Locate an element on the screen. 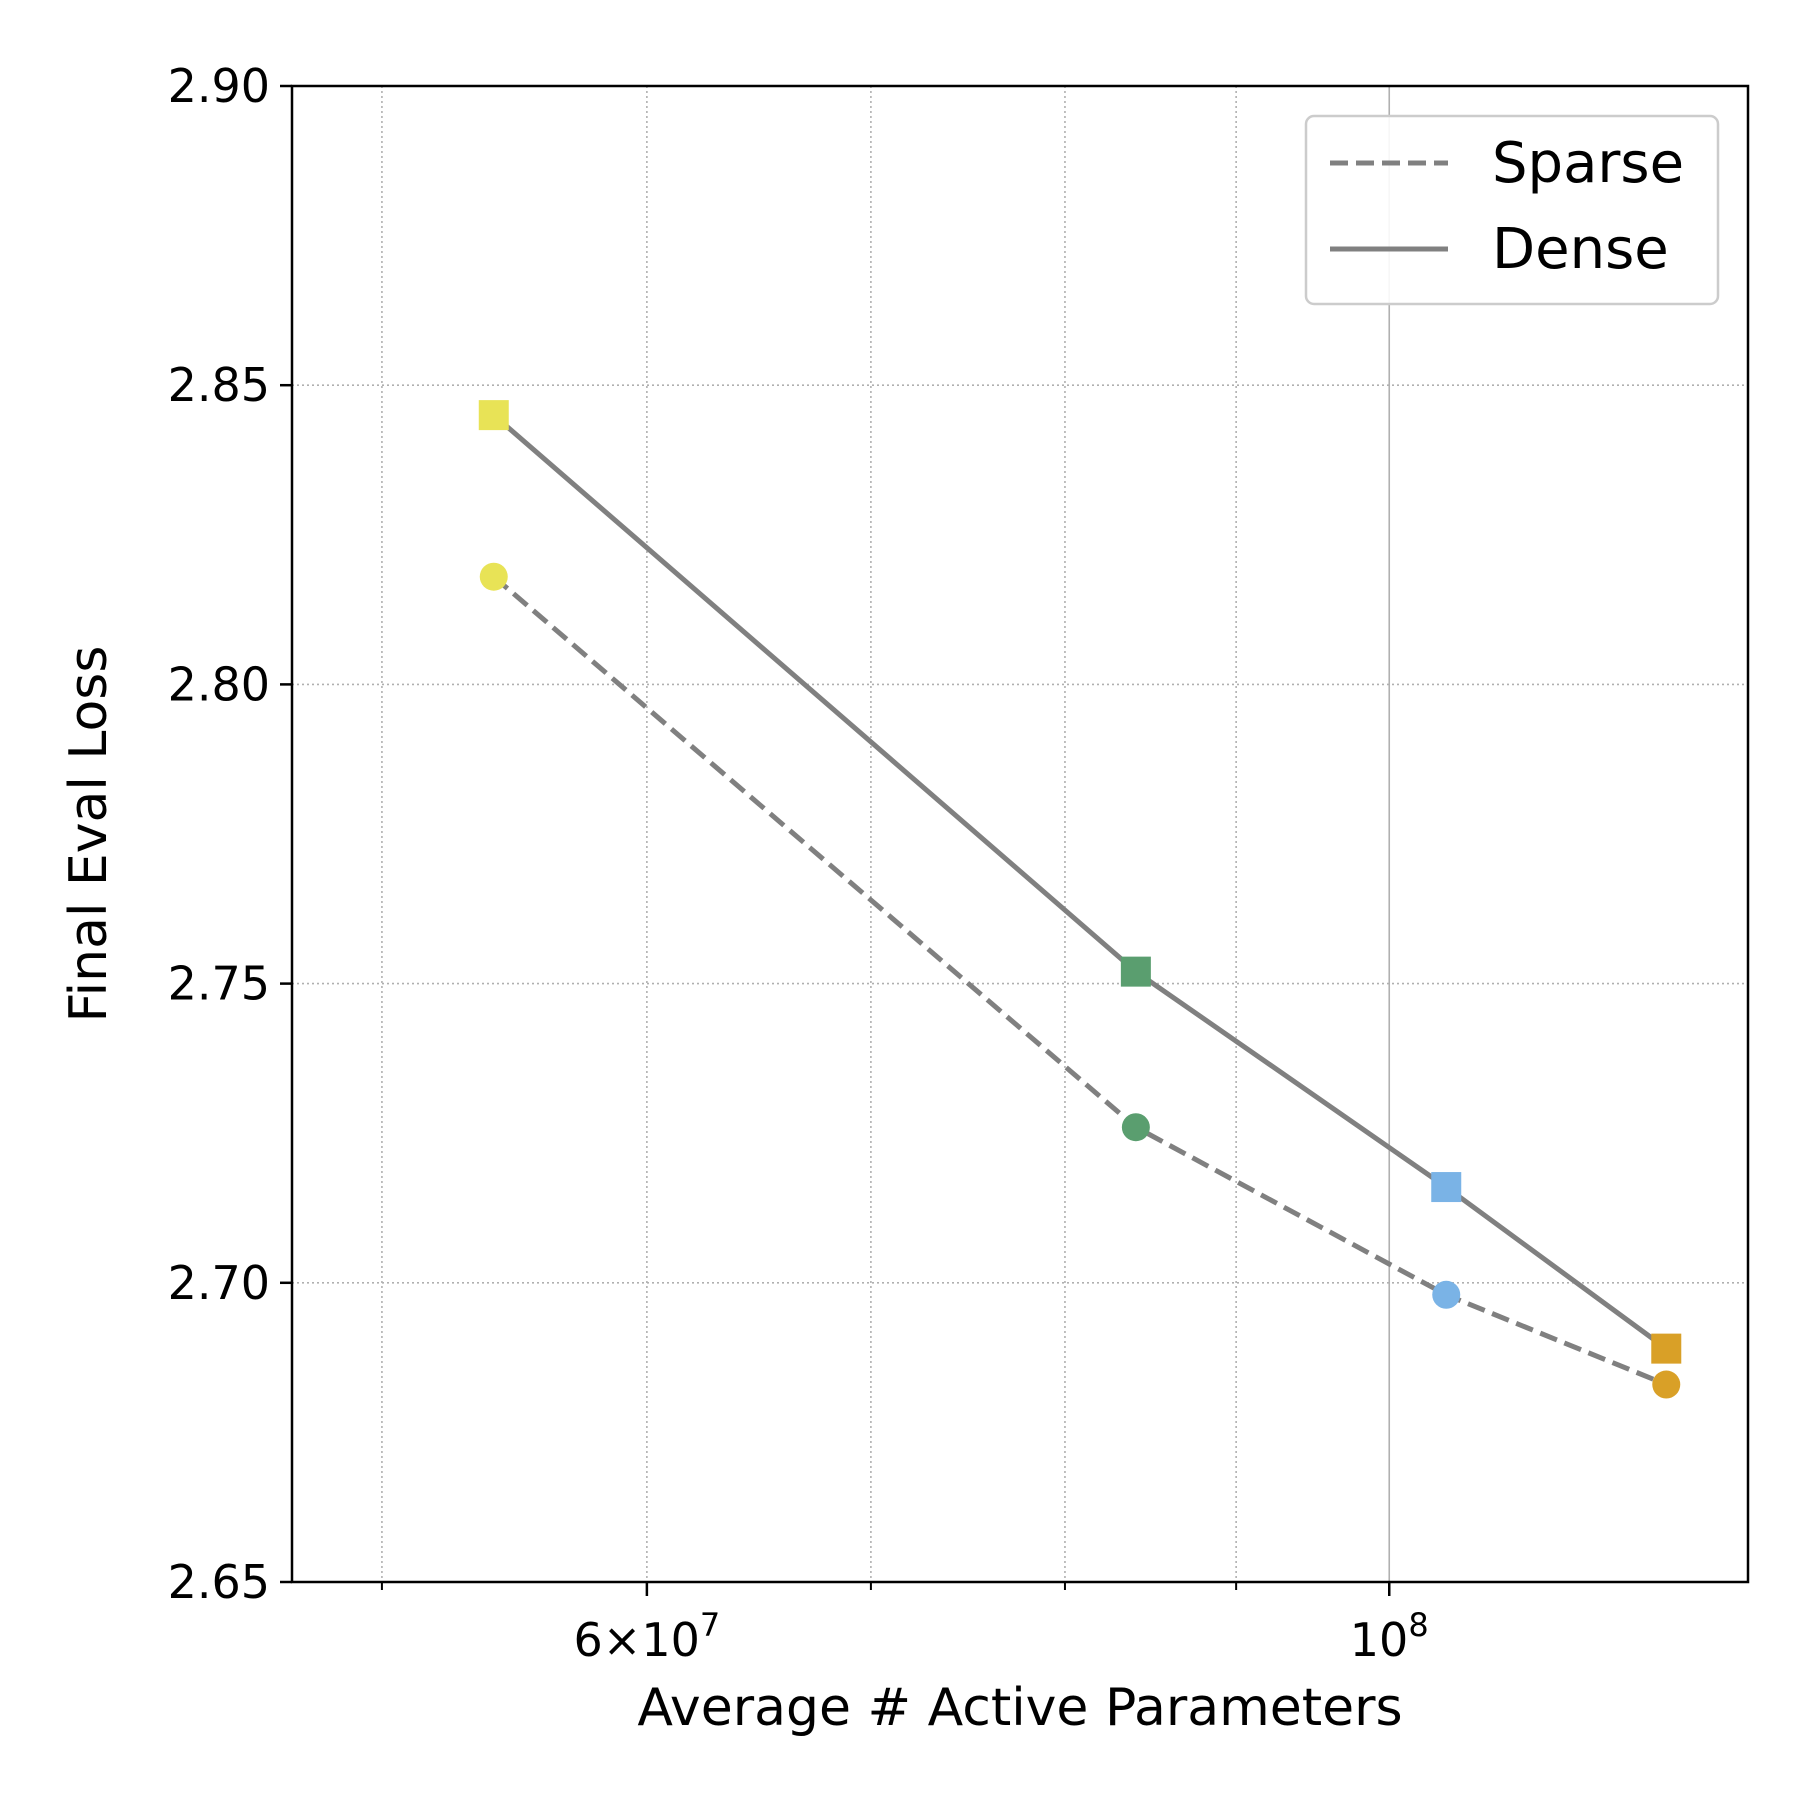  x-tick-label-base: 10 is located at coordinates (1379, 1640).